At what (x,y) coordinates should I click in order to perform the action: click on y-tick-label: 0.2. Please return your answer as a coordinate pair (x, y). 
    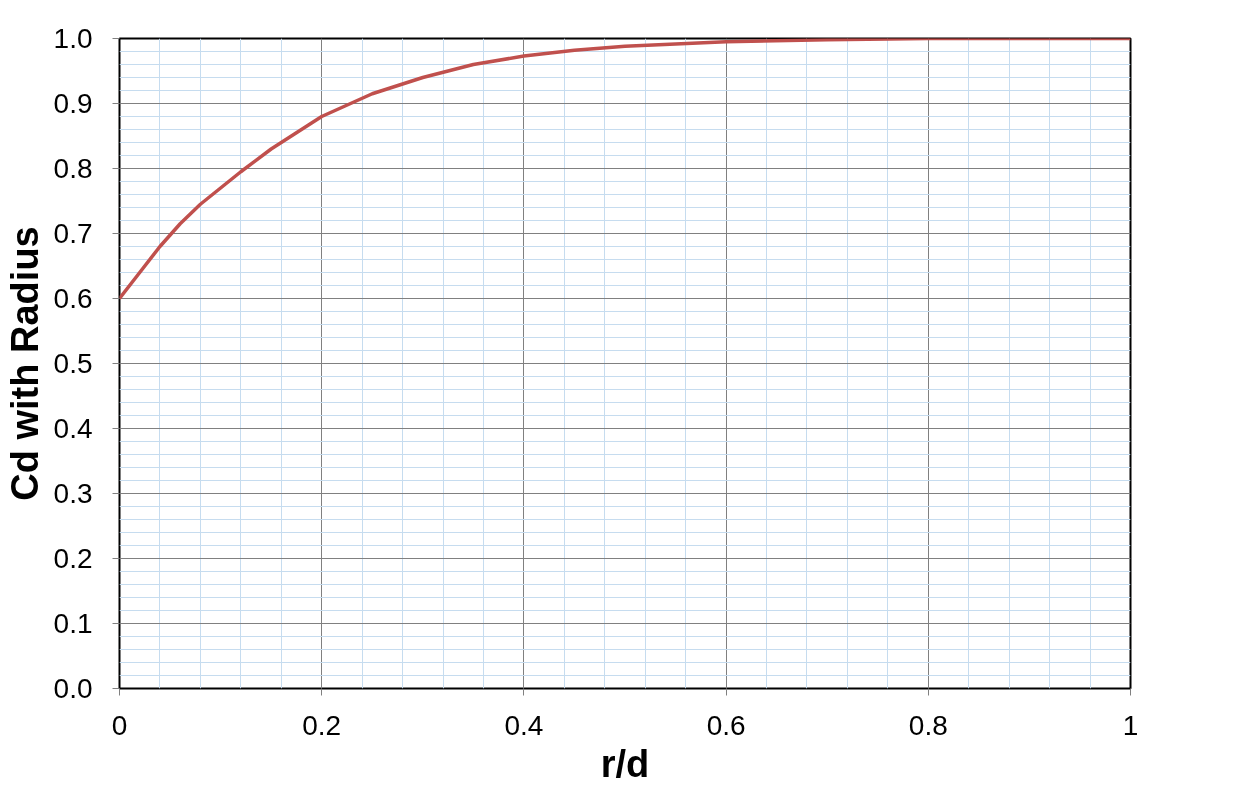
    Looking at the image, I should click on (73, 558).